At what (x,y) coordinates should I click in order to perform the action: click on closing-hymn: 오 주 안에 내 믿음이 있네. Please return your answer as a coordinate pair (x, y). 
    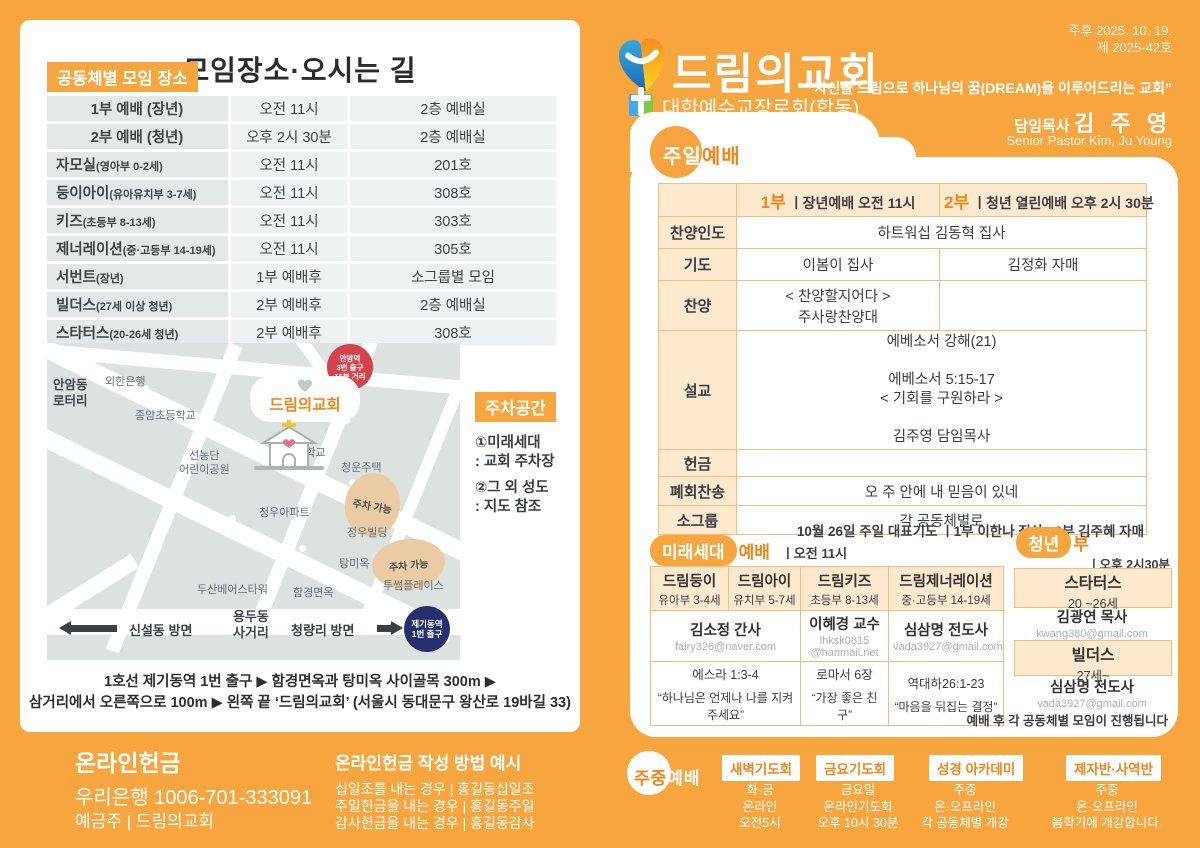
    Looking at the image, I should click on (941, 491).